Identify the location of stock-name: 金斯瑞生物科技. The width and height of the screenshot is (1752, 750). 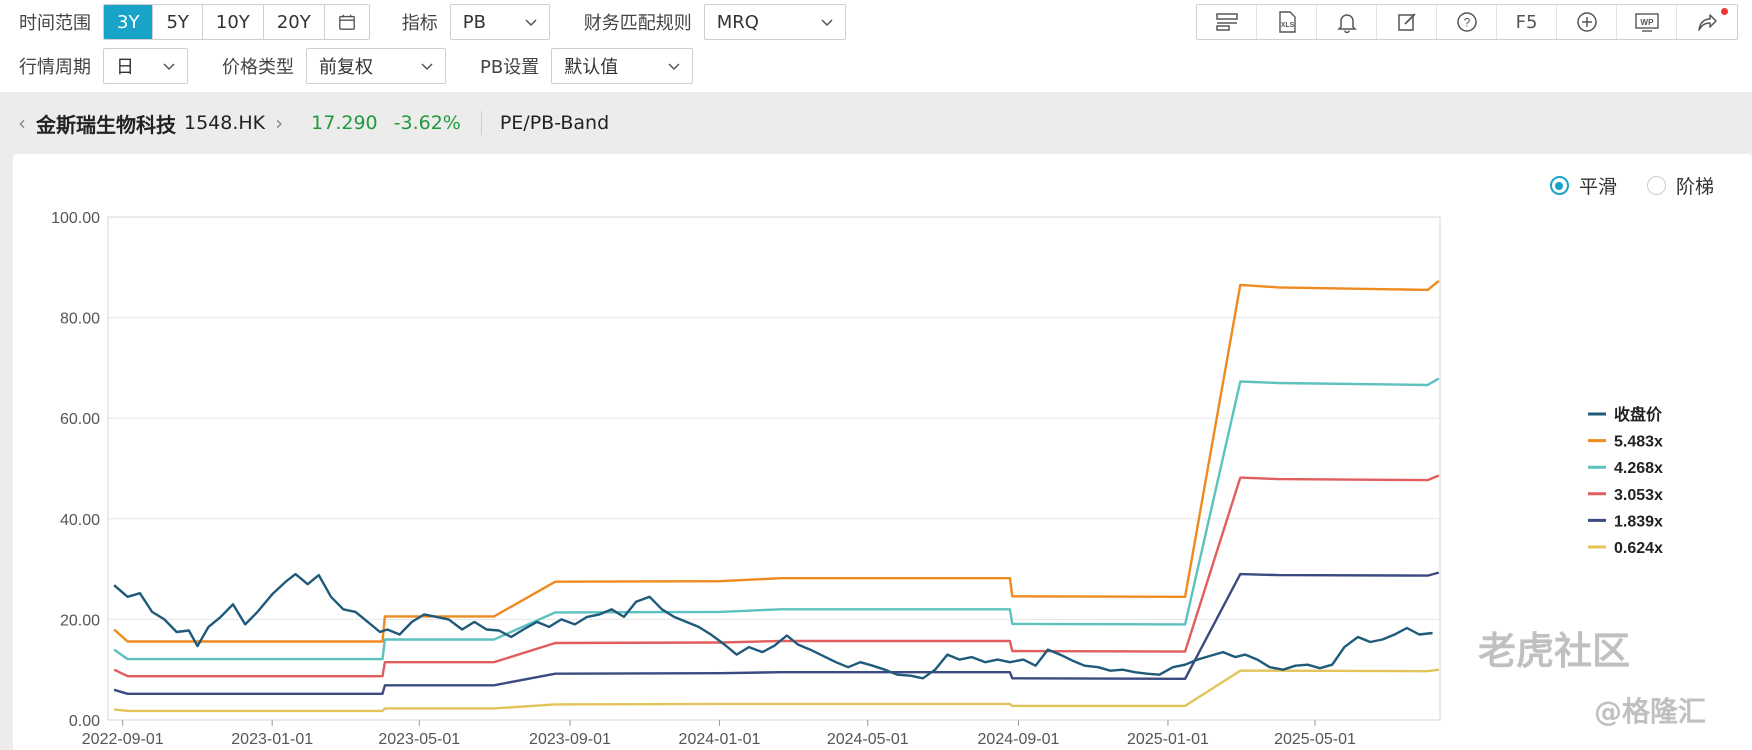
(106, 124).